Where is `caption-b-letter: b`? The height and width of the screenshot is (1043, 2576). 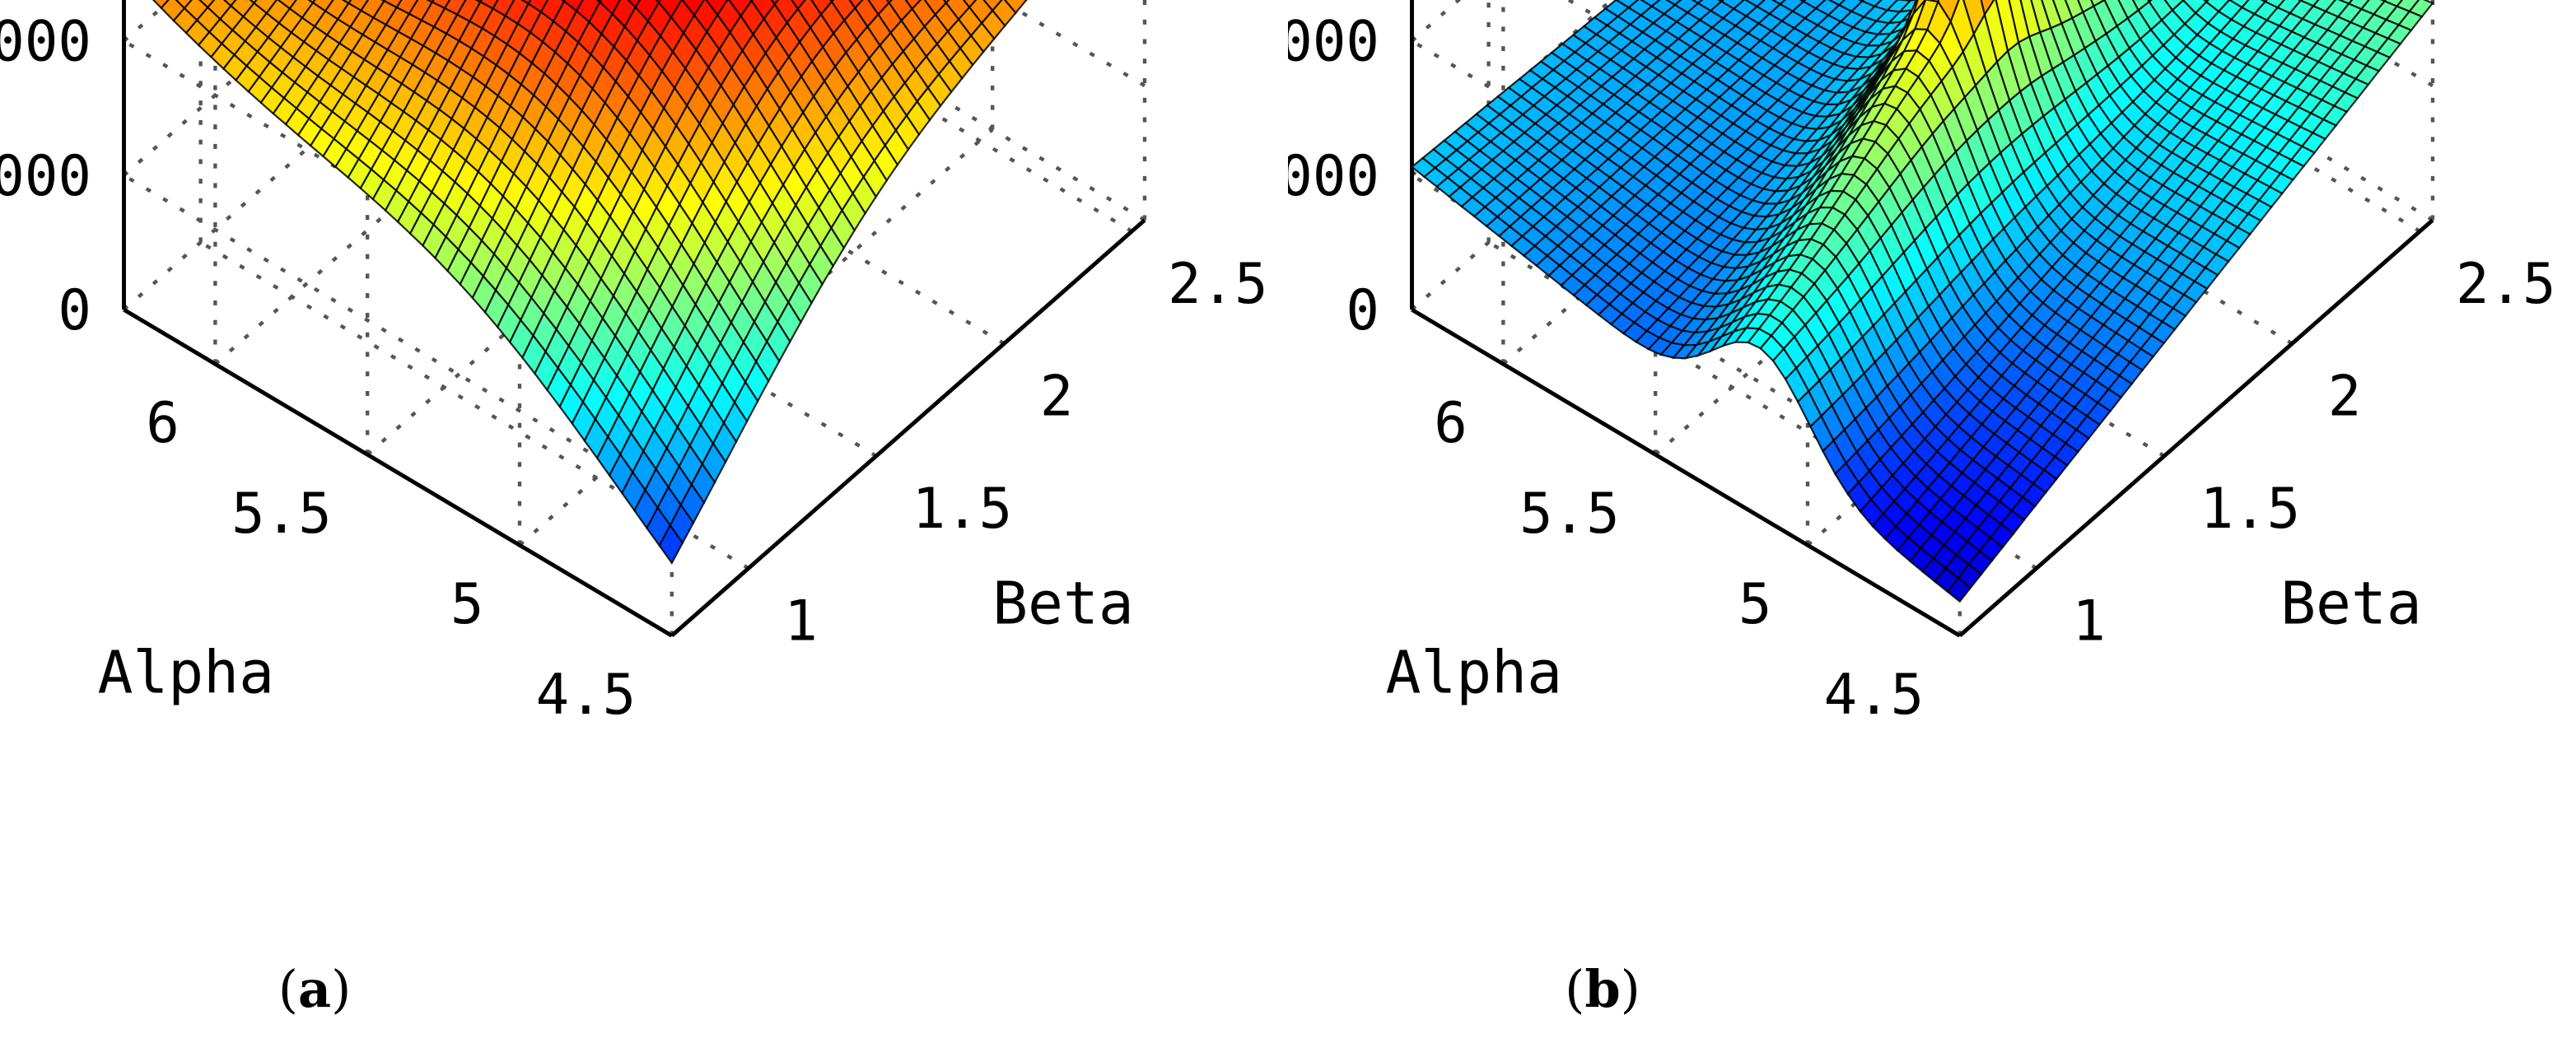
caption-b-letter: b is located at coordinates (1602, 989).